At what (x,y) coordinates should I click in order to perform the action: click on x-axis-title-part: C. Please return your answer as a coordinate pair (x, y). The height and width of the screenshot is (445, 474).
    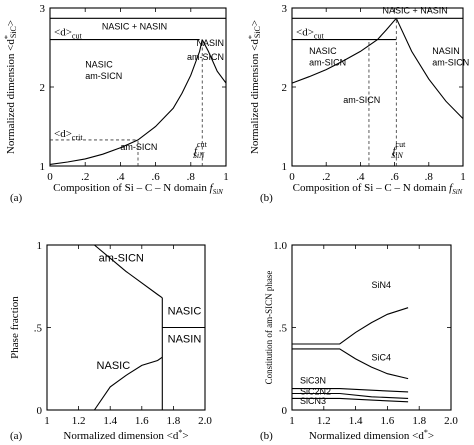
    Looking at the image, I should click on (387, 188).